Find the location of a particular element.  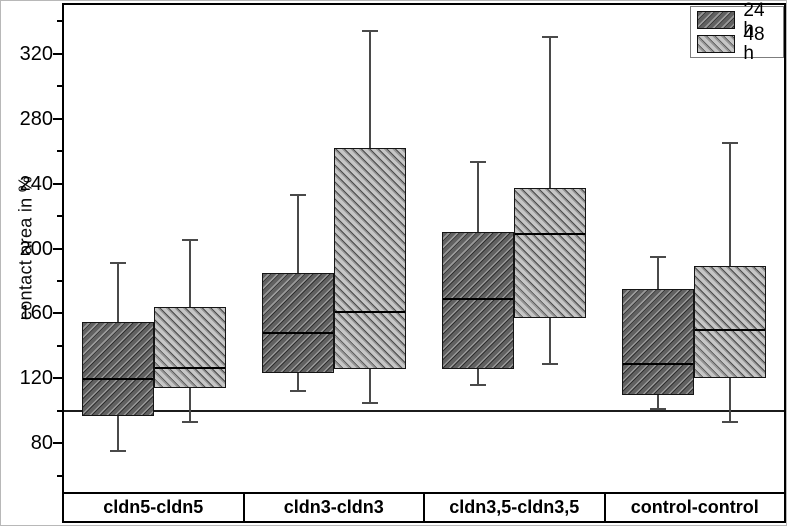

median-line-48h-cldn5-cldn5 is located at coordinates (190, 367).